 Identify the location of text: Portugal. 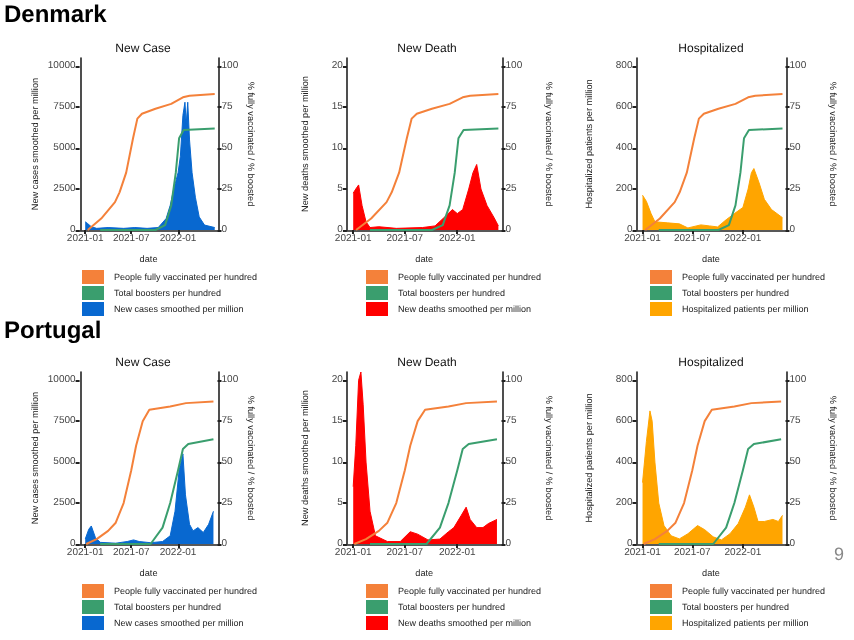
(54, 330).